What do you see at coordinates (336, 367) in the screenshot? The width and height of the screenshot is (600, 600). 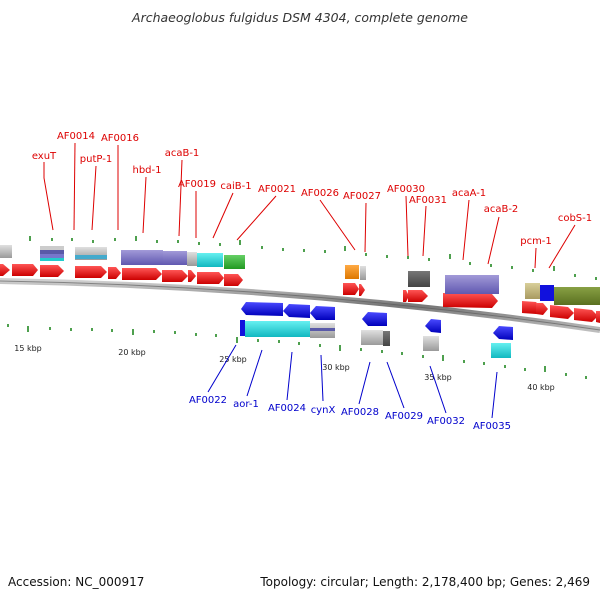 I see `scale-label: 30 kbp` at bounding box center [336, 367].